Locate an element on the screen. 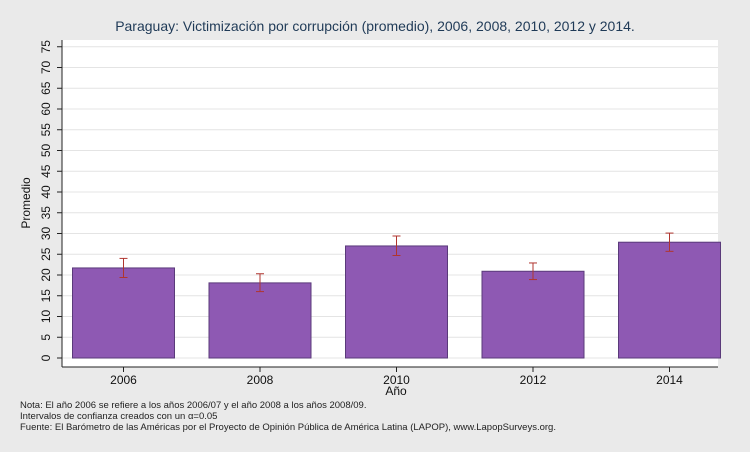 This screenshot has width=750, height=452. error-bar-2014 is located at coordinates (669, 242).